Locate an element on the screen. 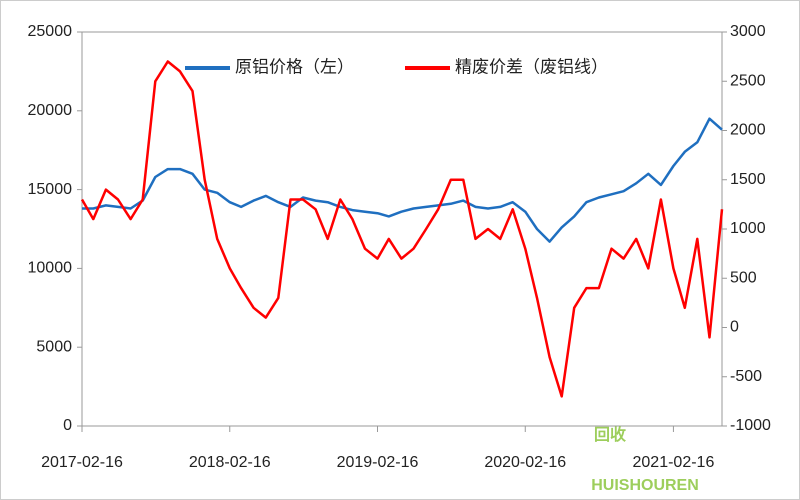 This screenshot has width=800, height=500. legend-label: 原铝价格（左） is located at coordinates (294, 66).